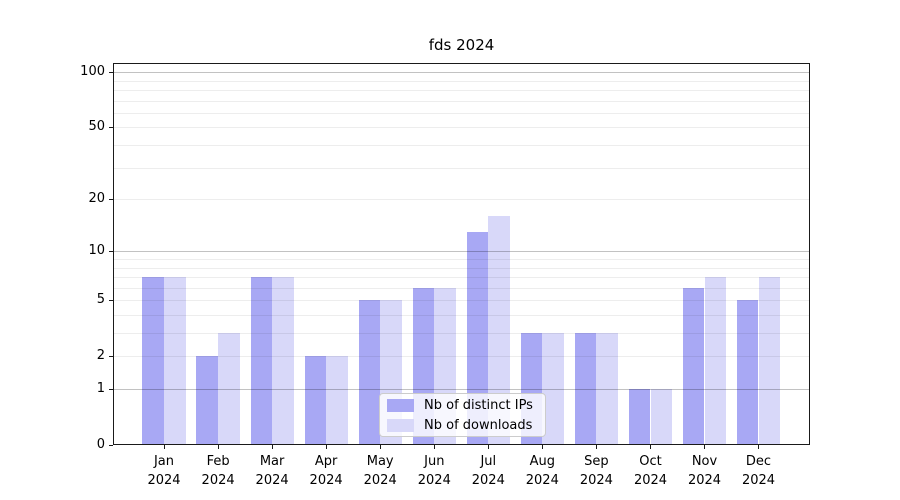 This screenshot has width=900, height=500. What do you see at coordinates (261, 361) in the screenshot?
I see `bar-mar-series0` at bounding box center [261, 361].